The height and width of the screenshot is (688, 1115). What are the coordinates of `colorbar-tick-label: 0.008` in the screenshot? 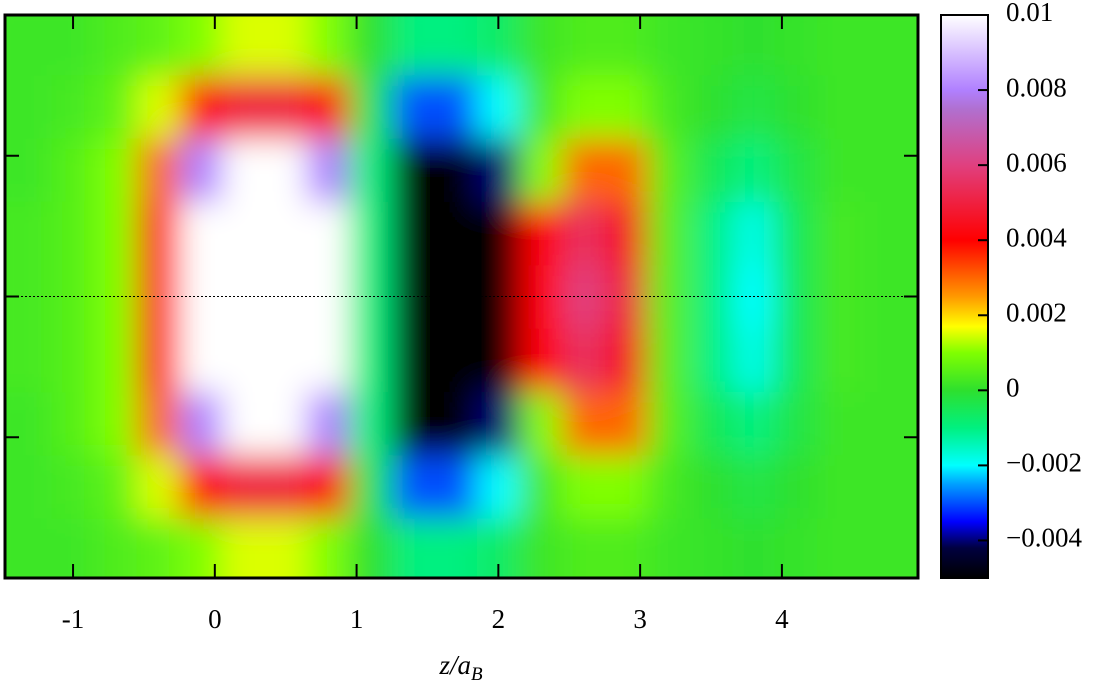 It's located at (1036, 87).